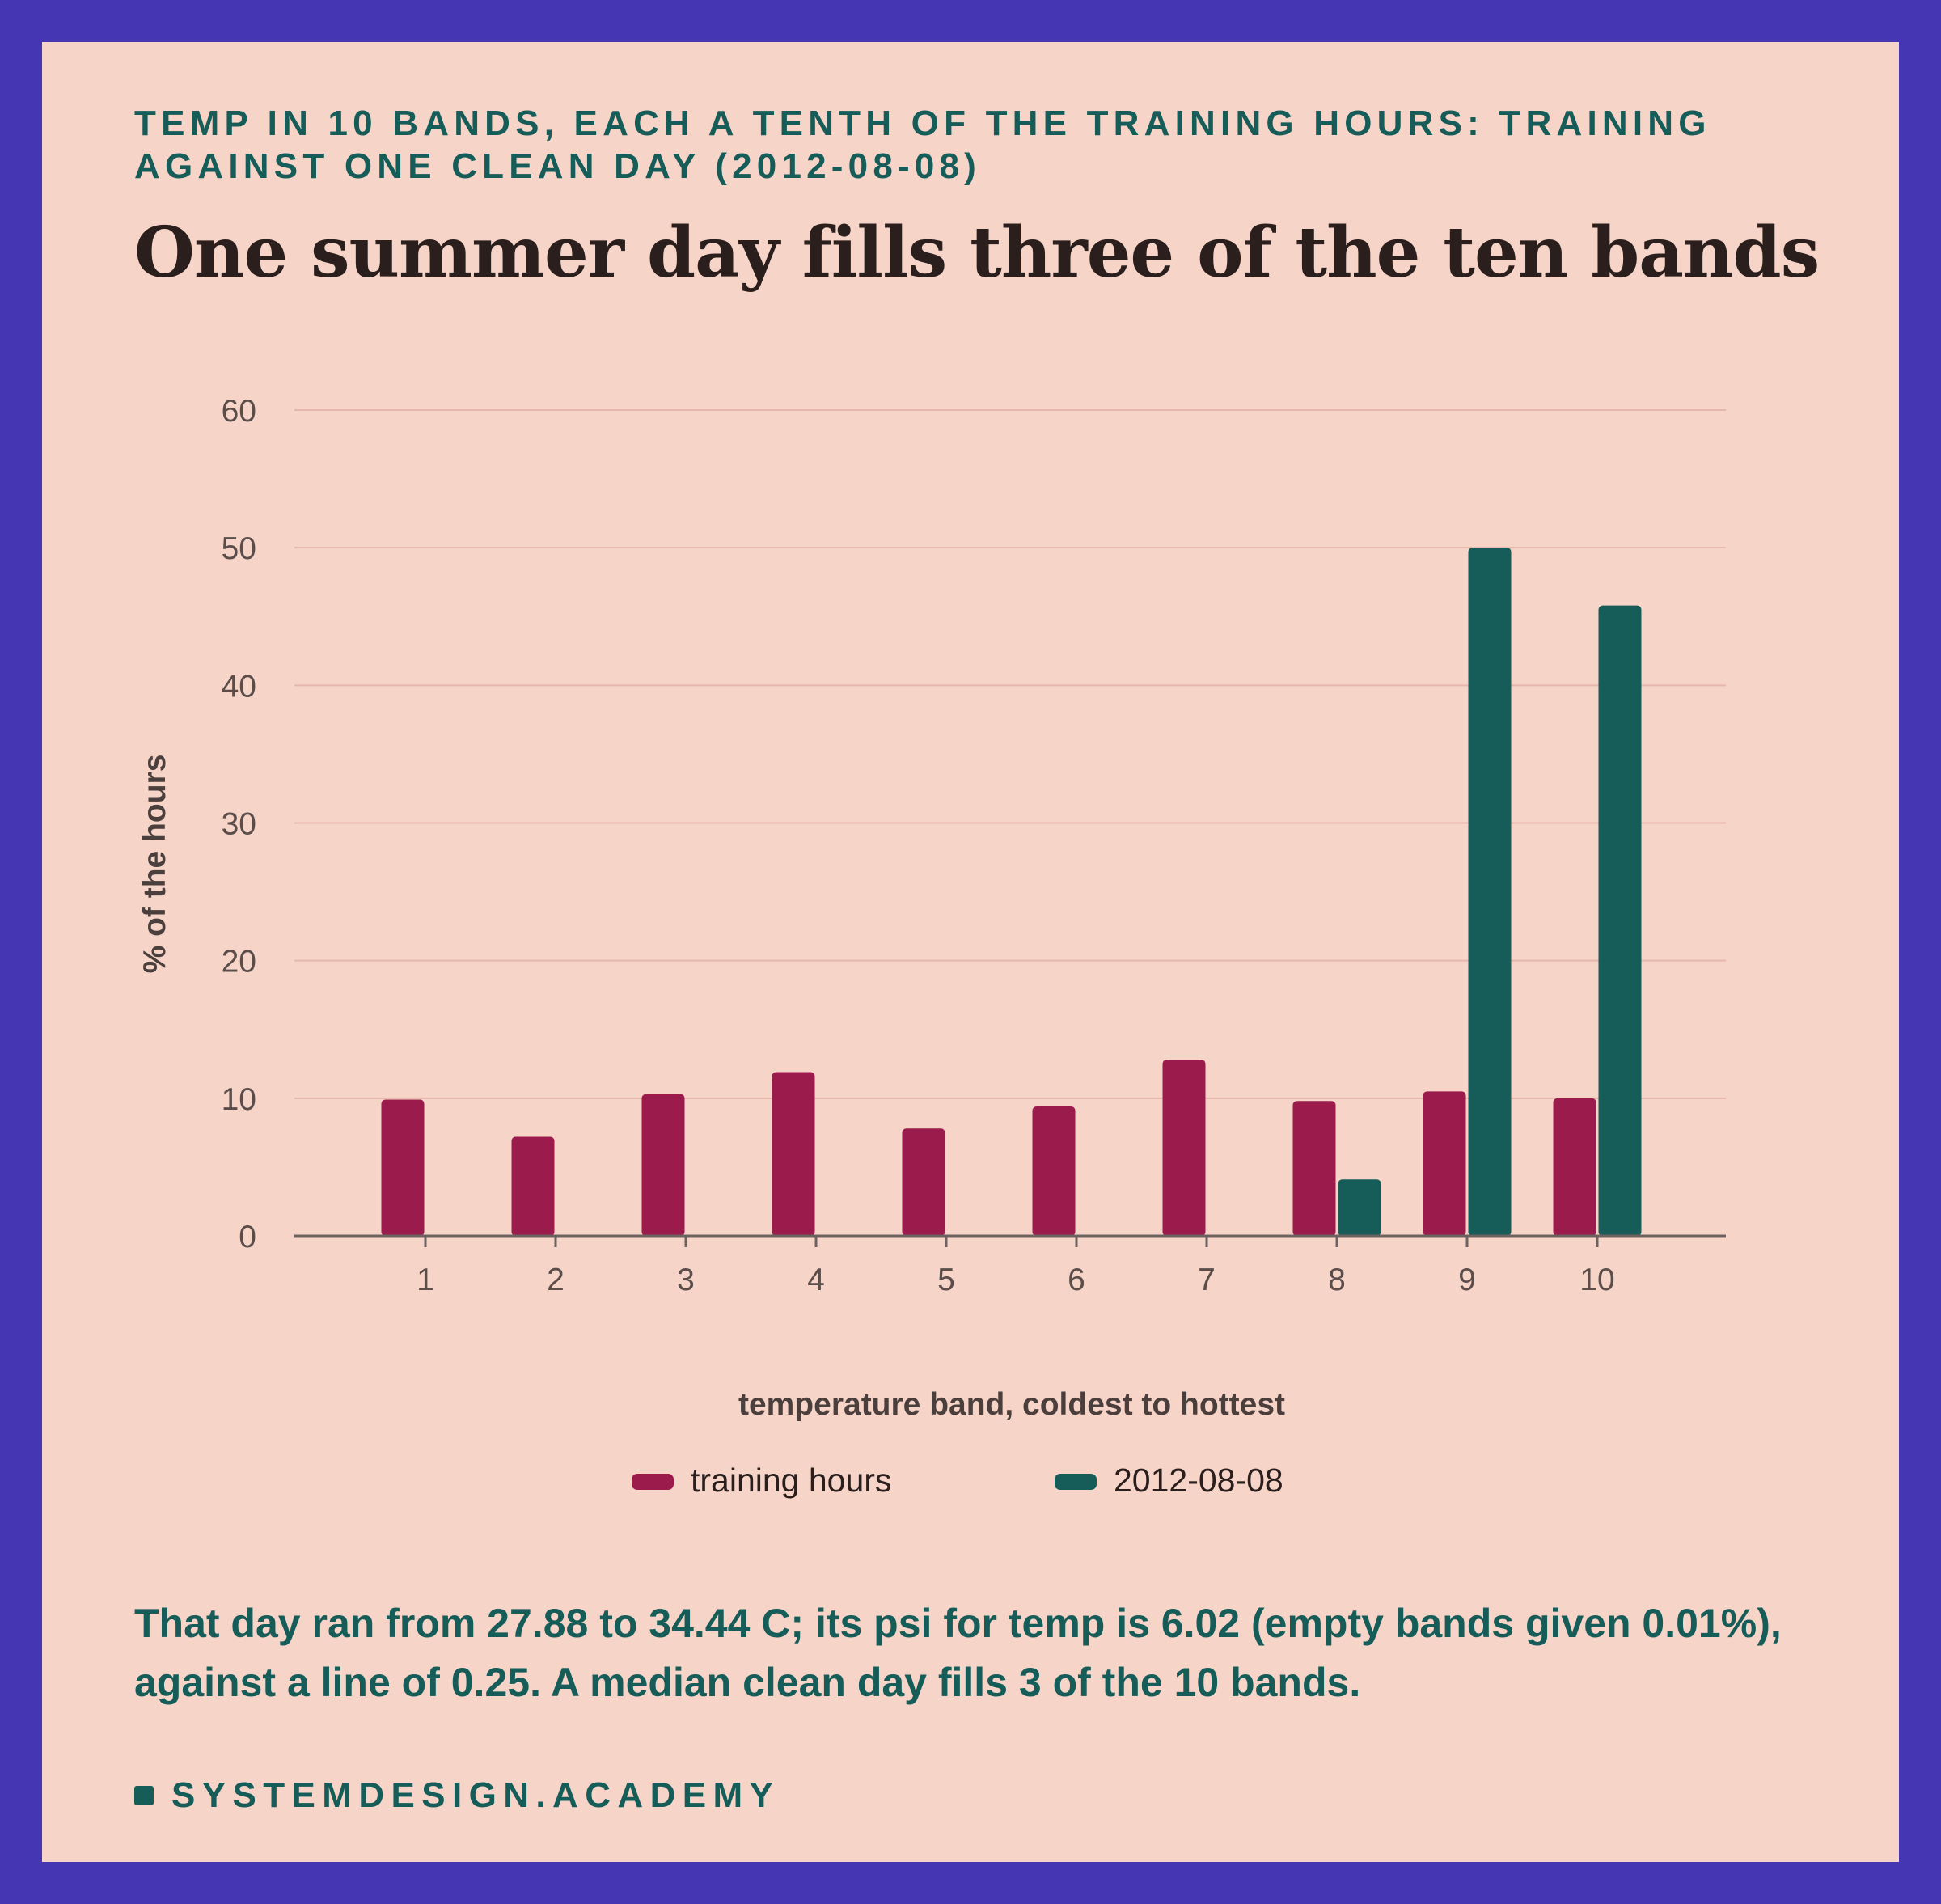 The image size is (1941, 1904). Describe the element at coordinates (946, 1280) in the screenshot. I see `x-tick-label: 5` at that location.